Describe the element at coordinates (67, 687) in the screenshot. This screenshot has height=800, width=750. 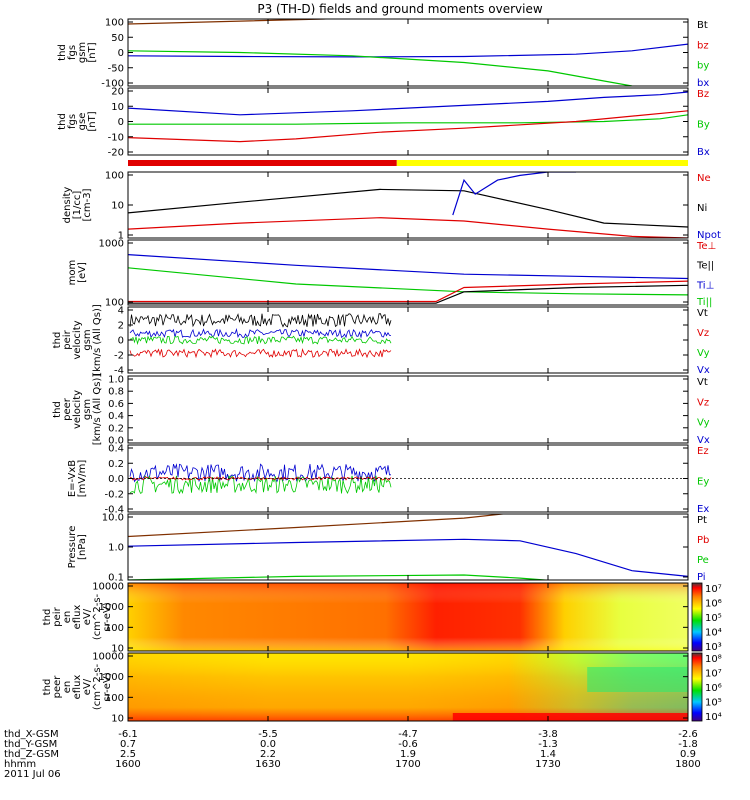
I see `y-label-line: en` at that location.